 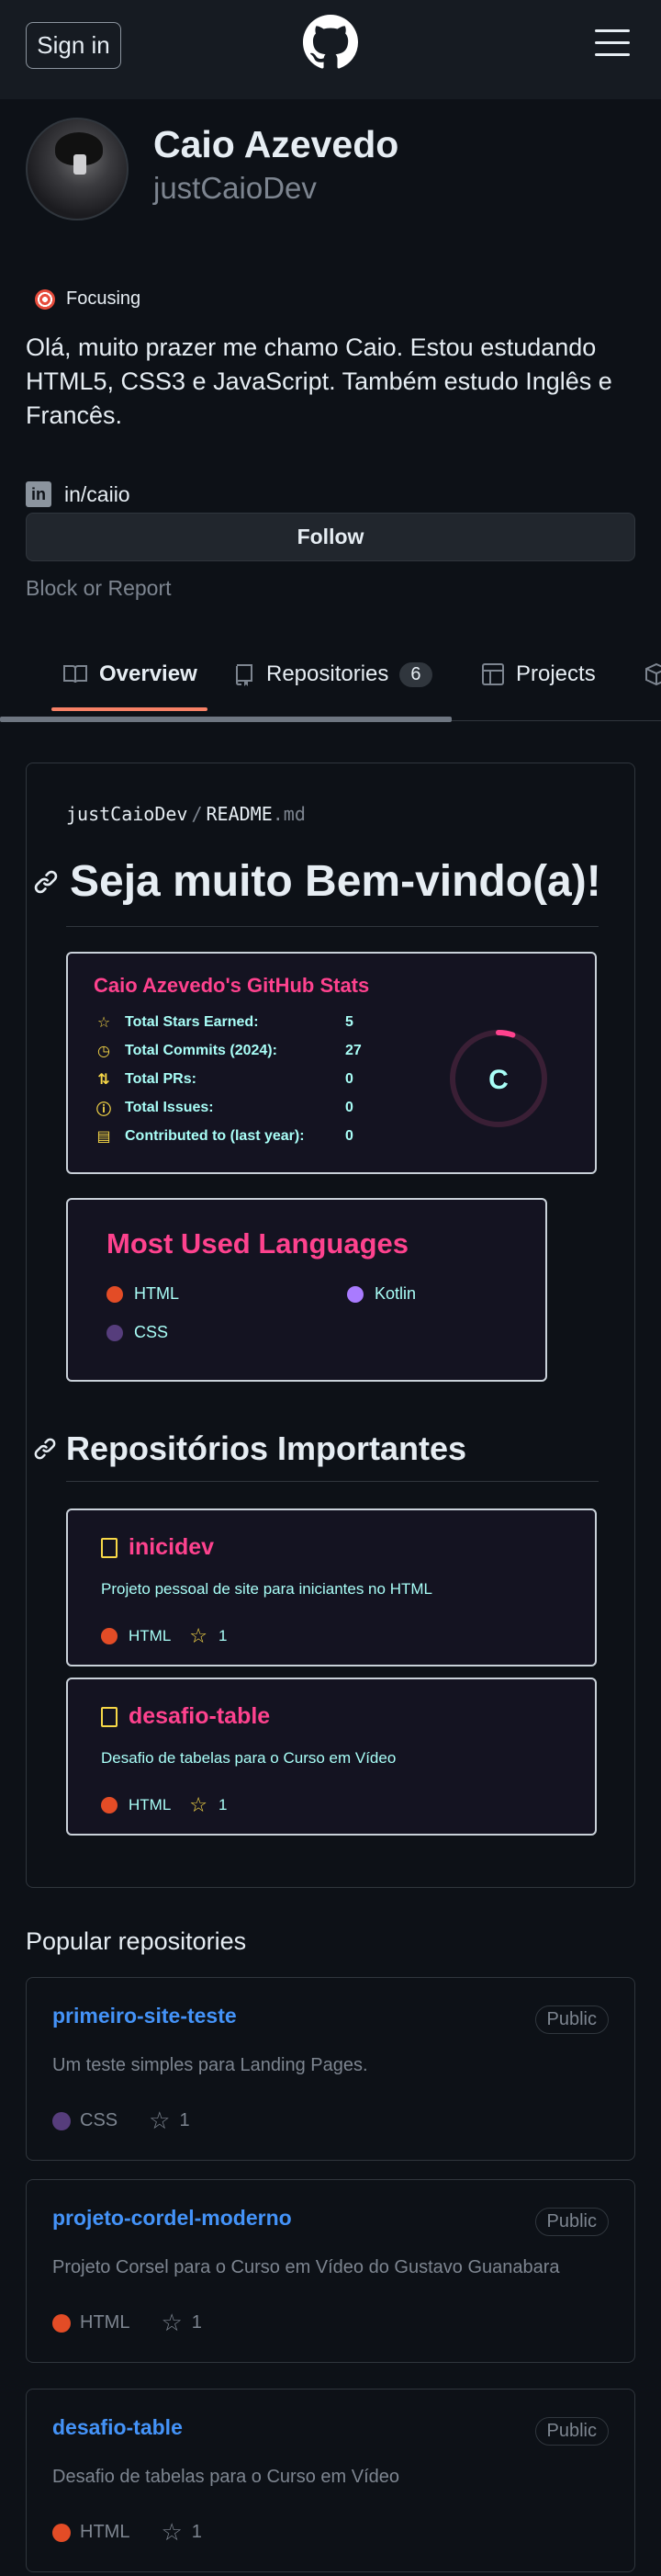 I want to click on rank-progress-arc, so click(x=498, y=1078).